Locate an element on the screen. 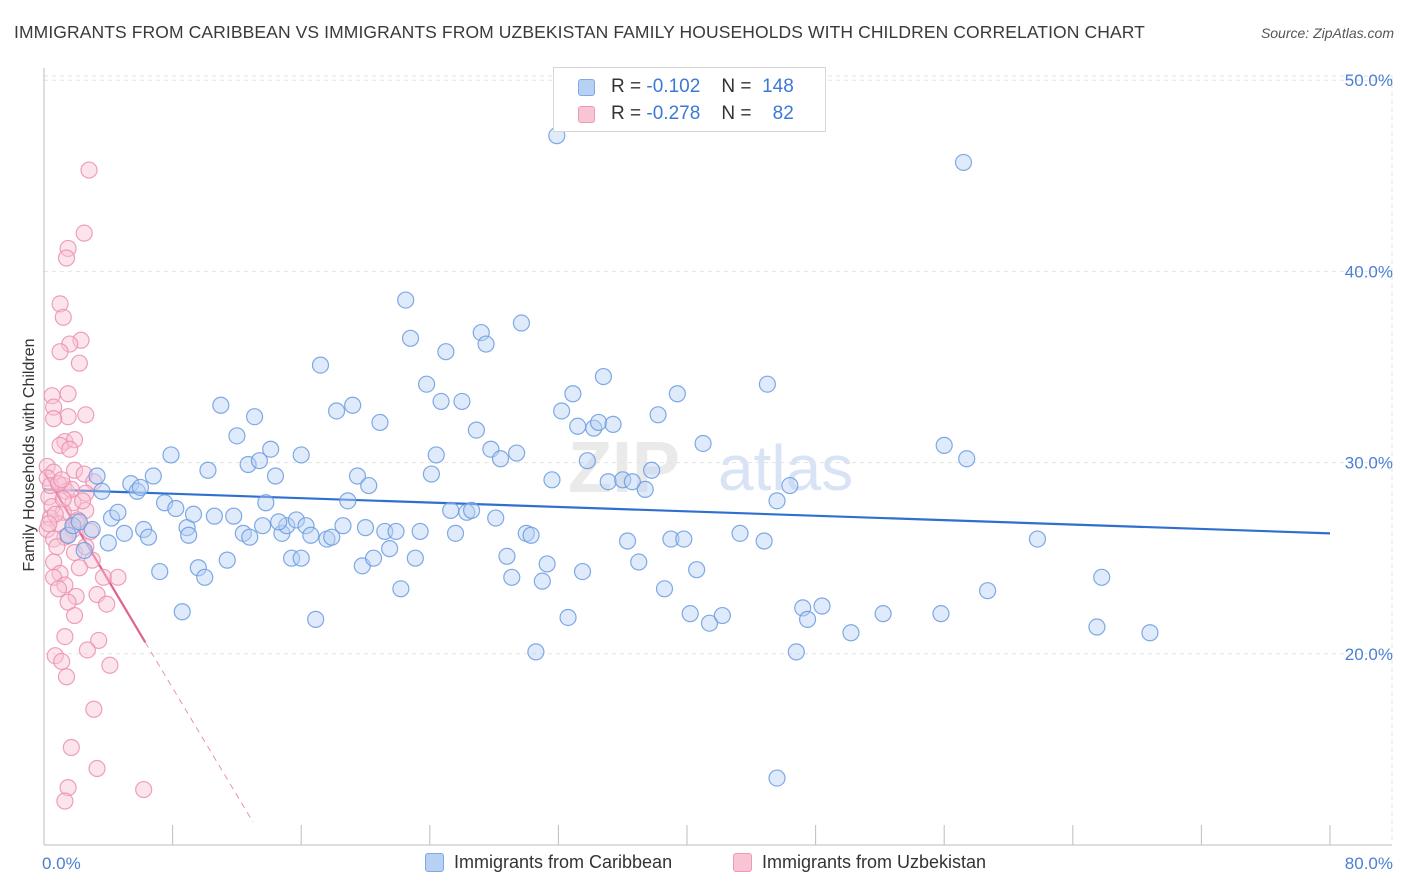  caribbean-swatch is located at coordinates (586, 87).